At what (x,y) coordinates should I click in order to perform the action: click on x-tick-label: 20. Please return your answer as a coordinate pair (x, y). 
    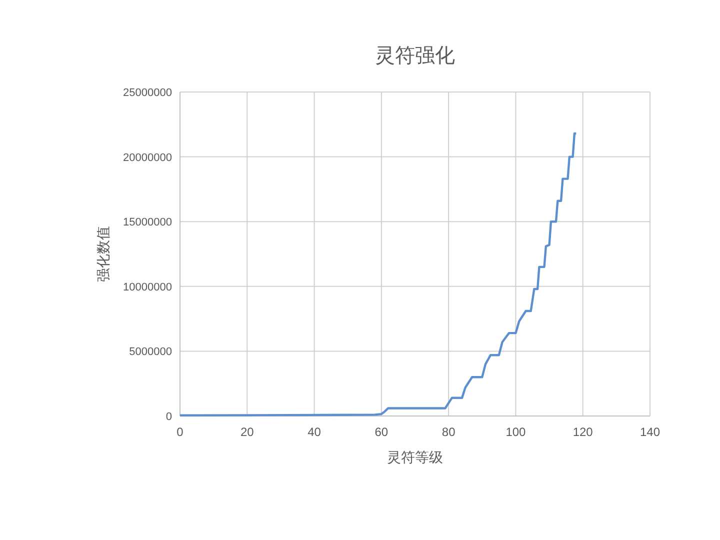
    Looking at the image, I should click on (247, 432).